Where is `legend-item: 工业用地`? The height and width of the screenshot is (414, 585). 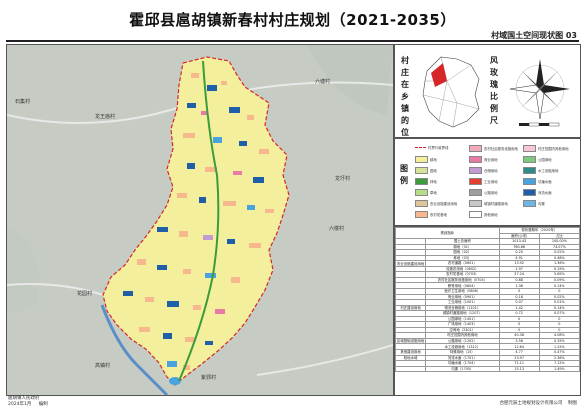 legend-item: 工业用地 is located at coordinates (483, 181).